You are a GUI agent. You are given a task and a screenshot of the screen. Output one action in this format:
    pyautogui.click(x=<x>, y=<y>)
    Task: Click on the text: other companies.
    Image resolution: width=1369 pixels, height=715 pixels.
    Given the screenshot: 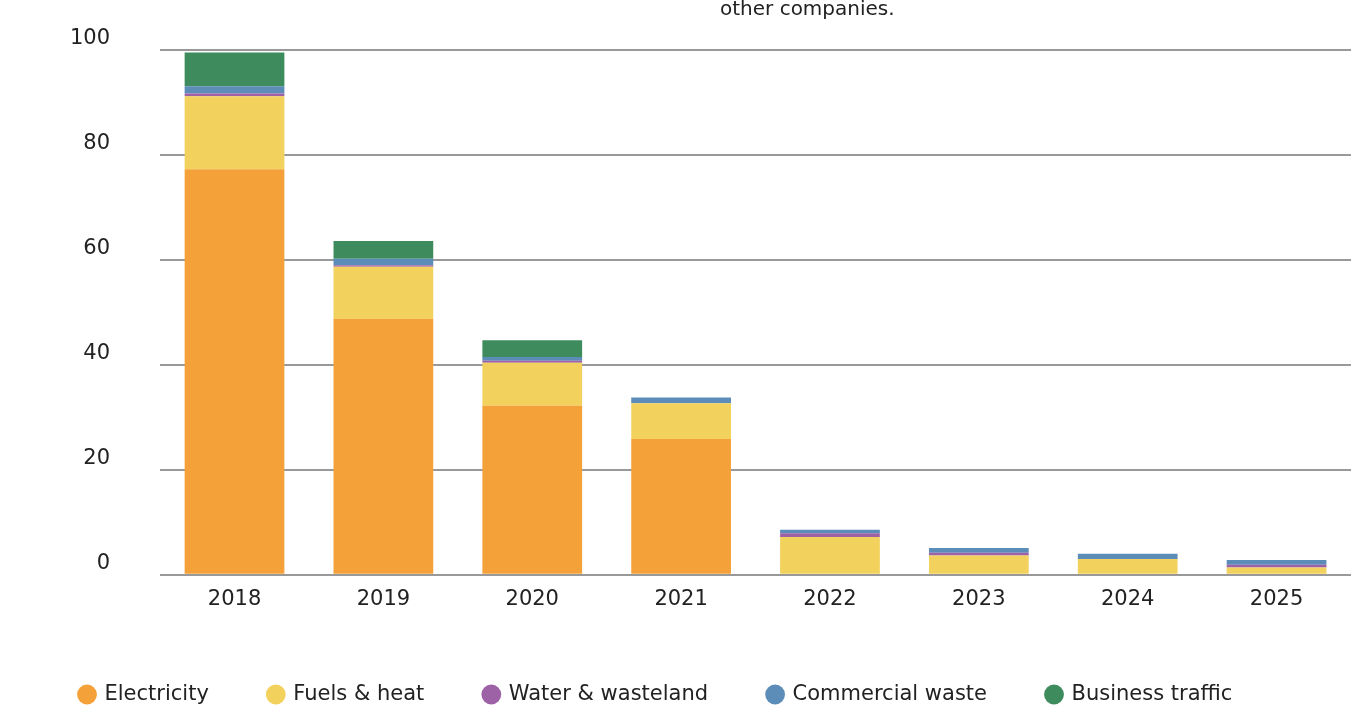 What is the action you would take?
    pyautogui.click(x=807, y=10)
    